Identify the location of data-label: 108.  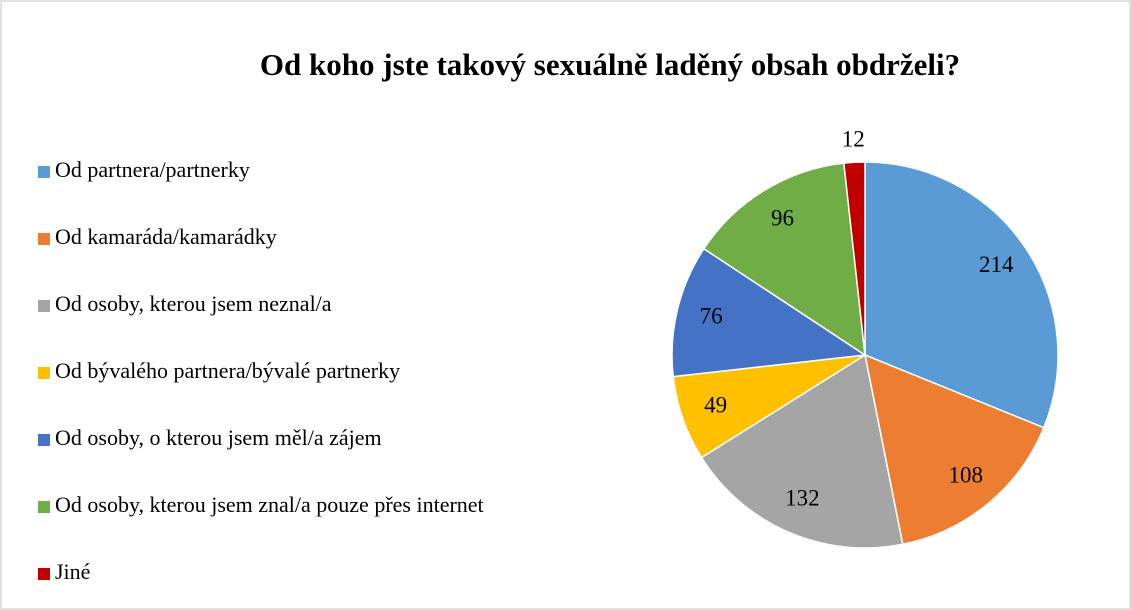
(966, 474).